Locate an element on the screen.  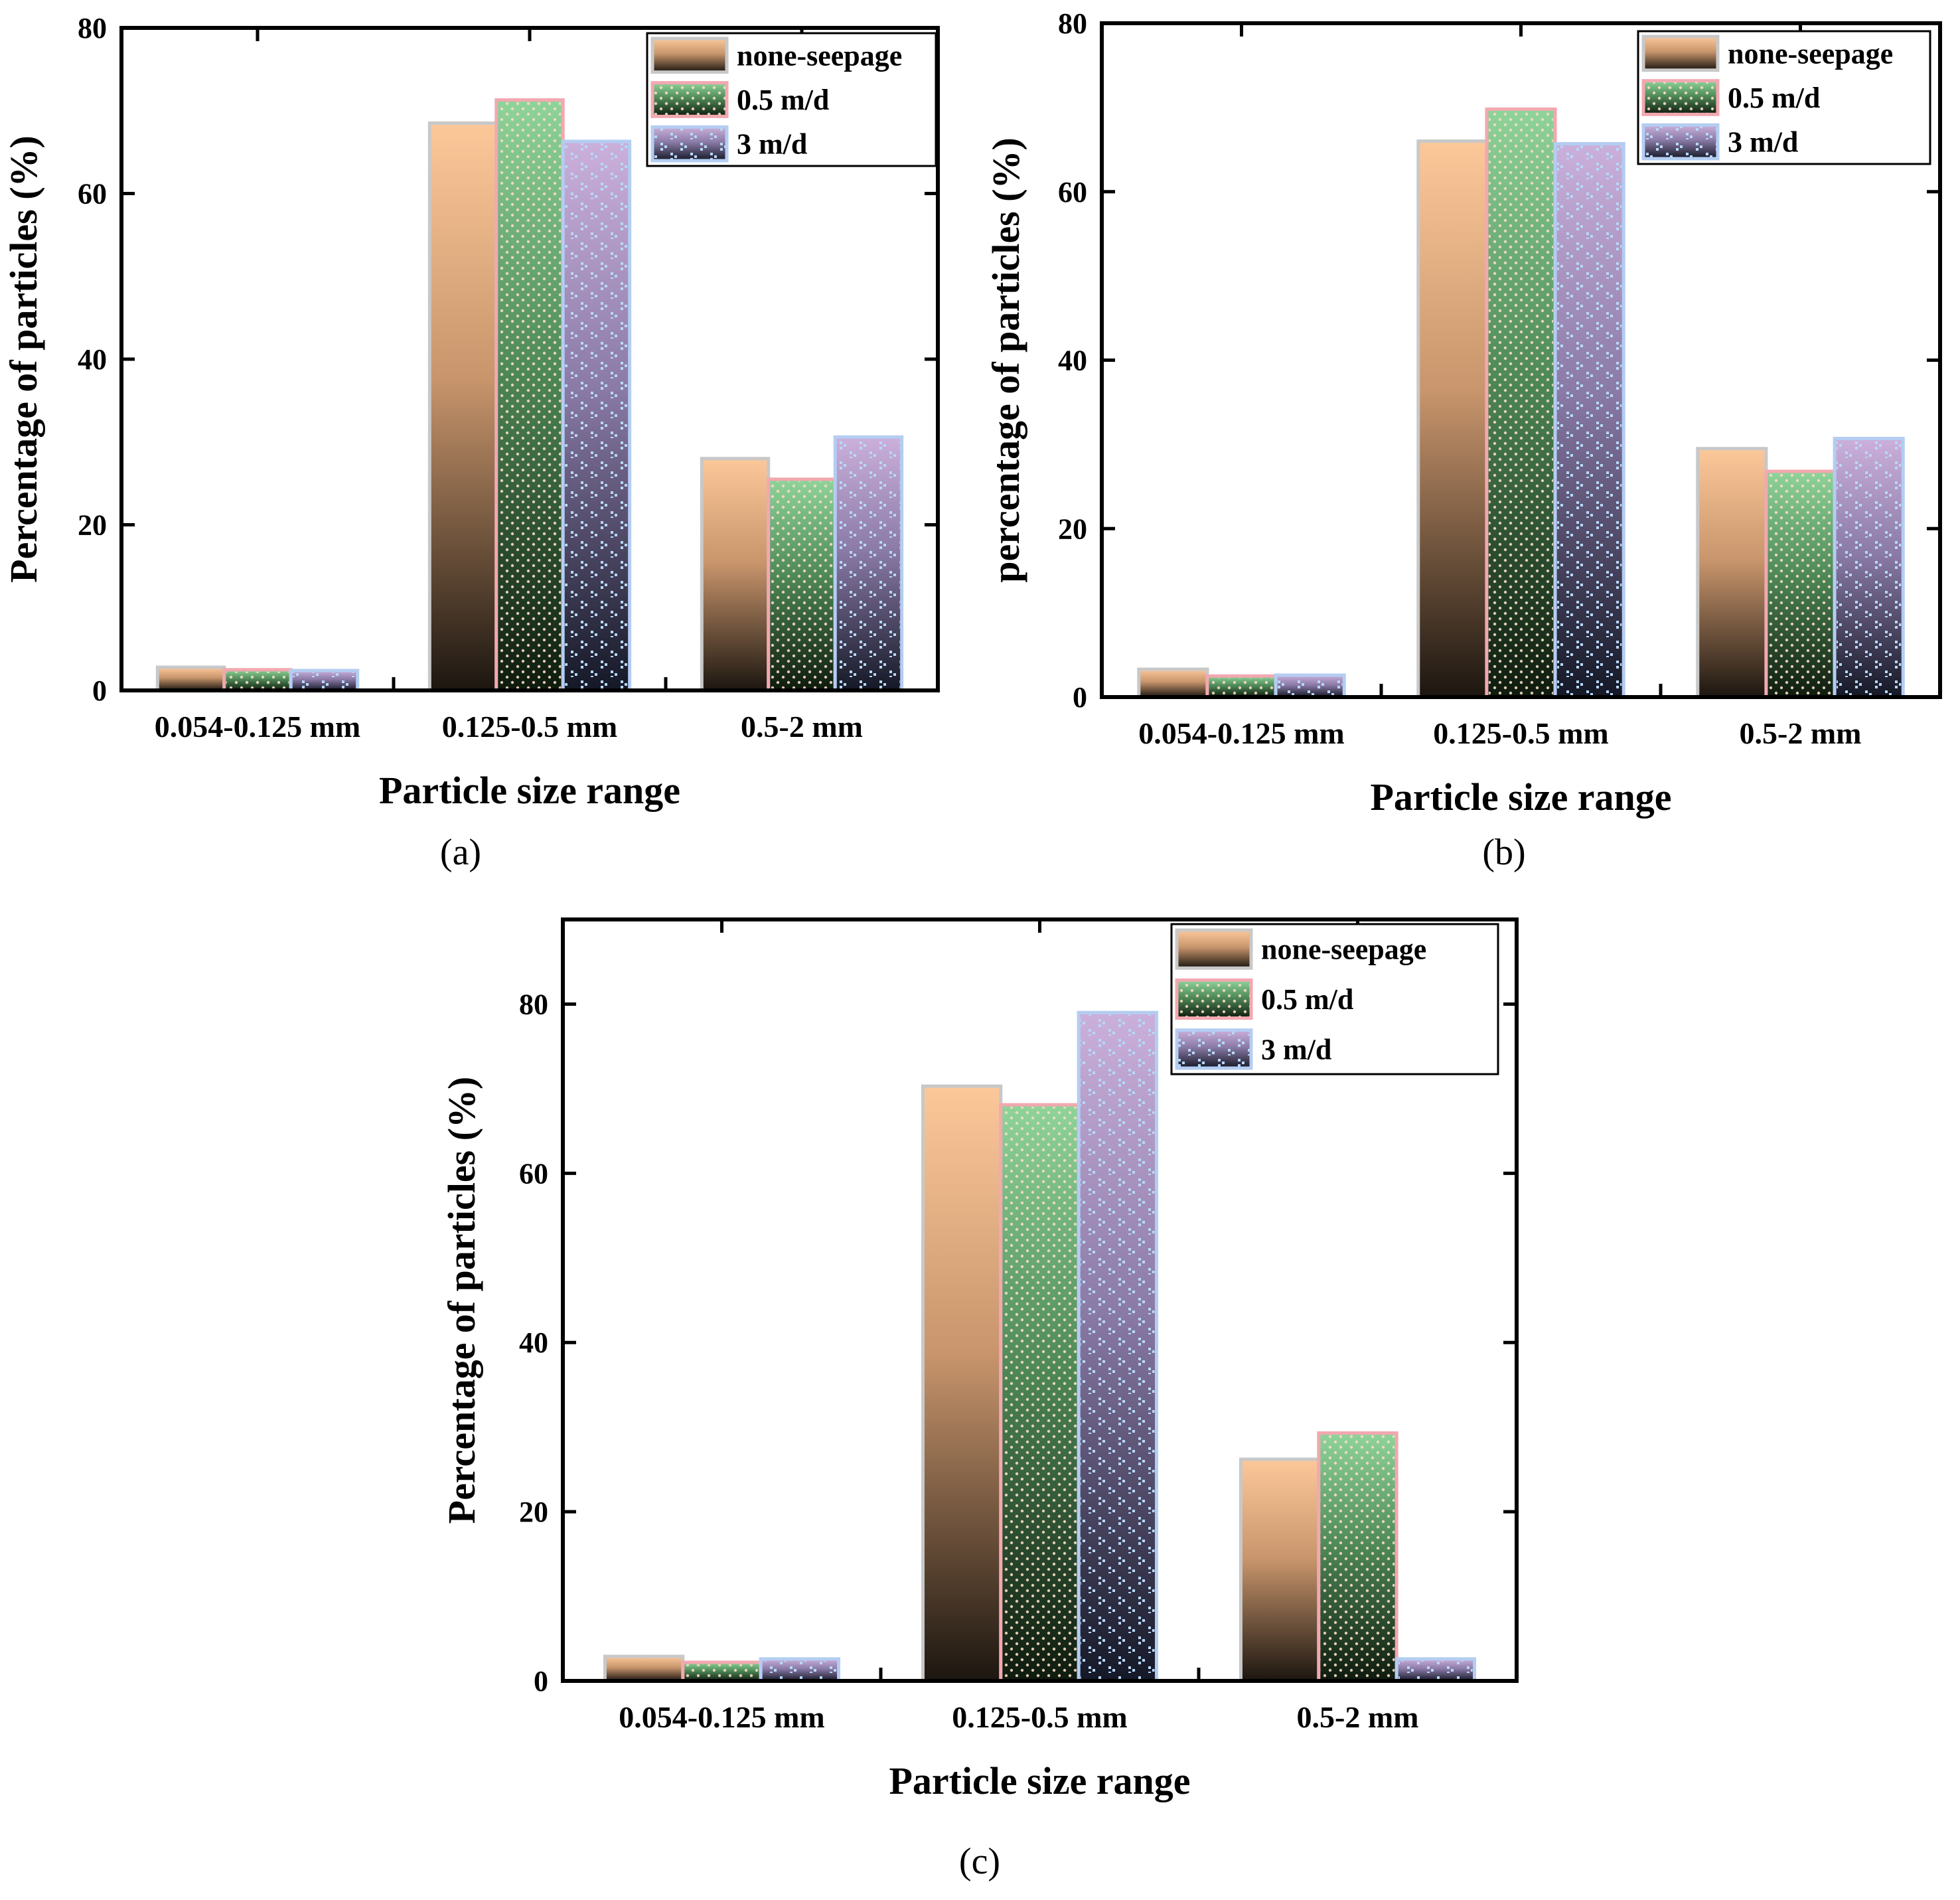
panel-label: (c) is located at coordinates (979, 1861).